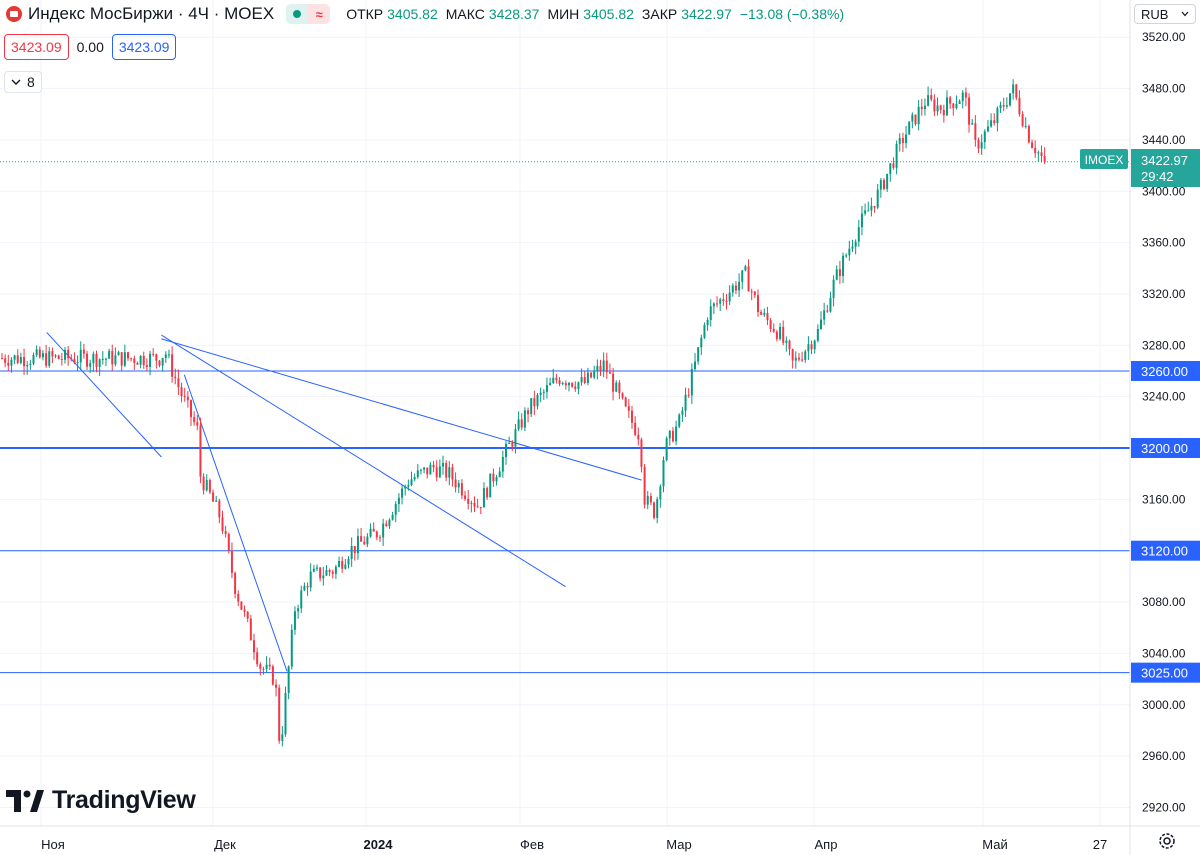 The height and width of the screenshot is (855, 1200). What do you see at coordinates (151, 13) in the screenshot?
I see `symbol-title: Индекс МосБиржи · 4Ч · MOEX` at bounding box center [151, 13].